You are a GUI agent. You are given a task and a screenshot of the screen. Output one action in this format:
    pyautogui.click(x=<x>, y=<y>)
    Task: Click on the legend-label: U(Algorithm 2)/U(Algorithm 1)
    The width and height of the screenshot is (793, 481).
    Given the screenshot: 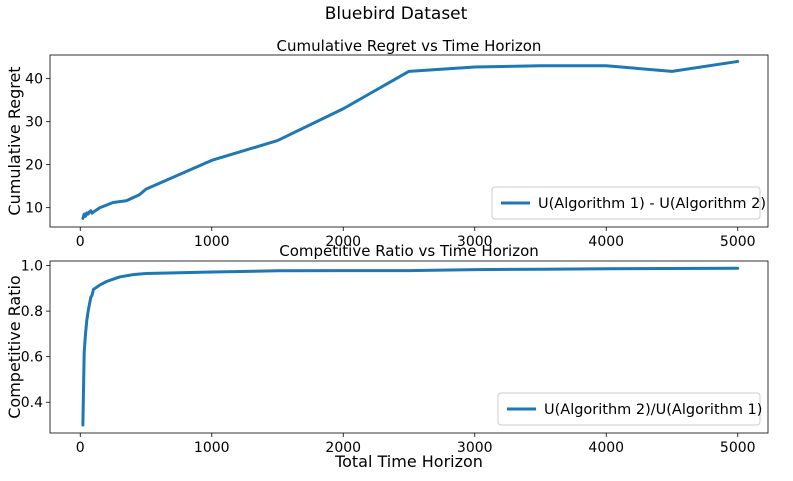 What is the action you would take?
    pyautogui.click(x=653, y=410)
    